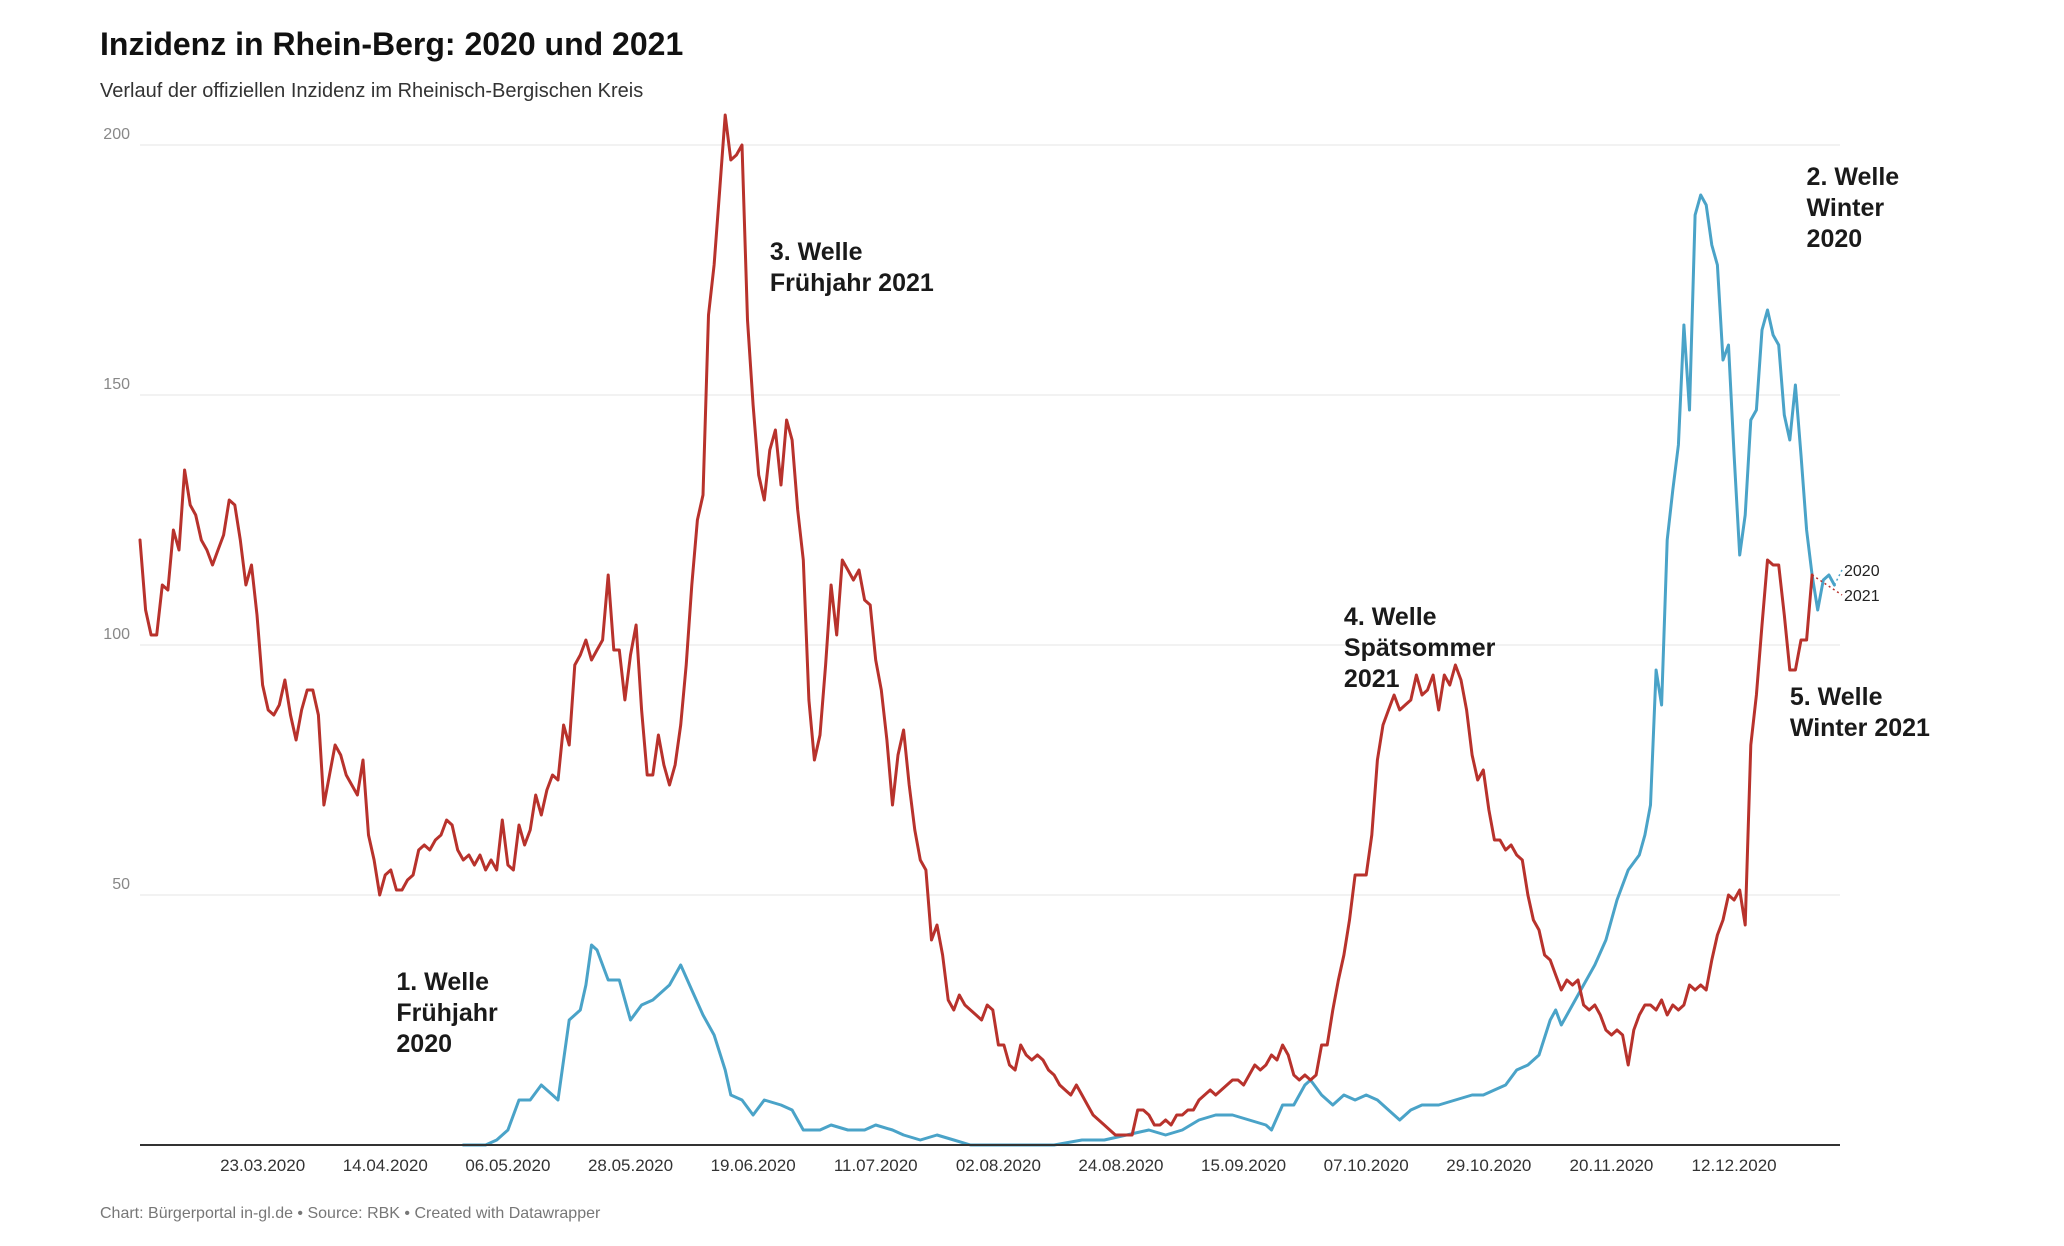  What do you see at coordinates (876, 1165) in the screenshot?
I see `x-tick-label: 11.07.2020` at bounding box center [876, 1165].